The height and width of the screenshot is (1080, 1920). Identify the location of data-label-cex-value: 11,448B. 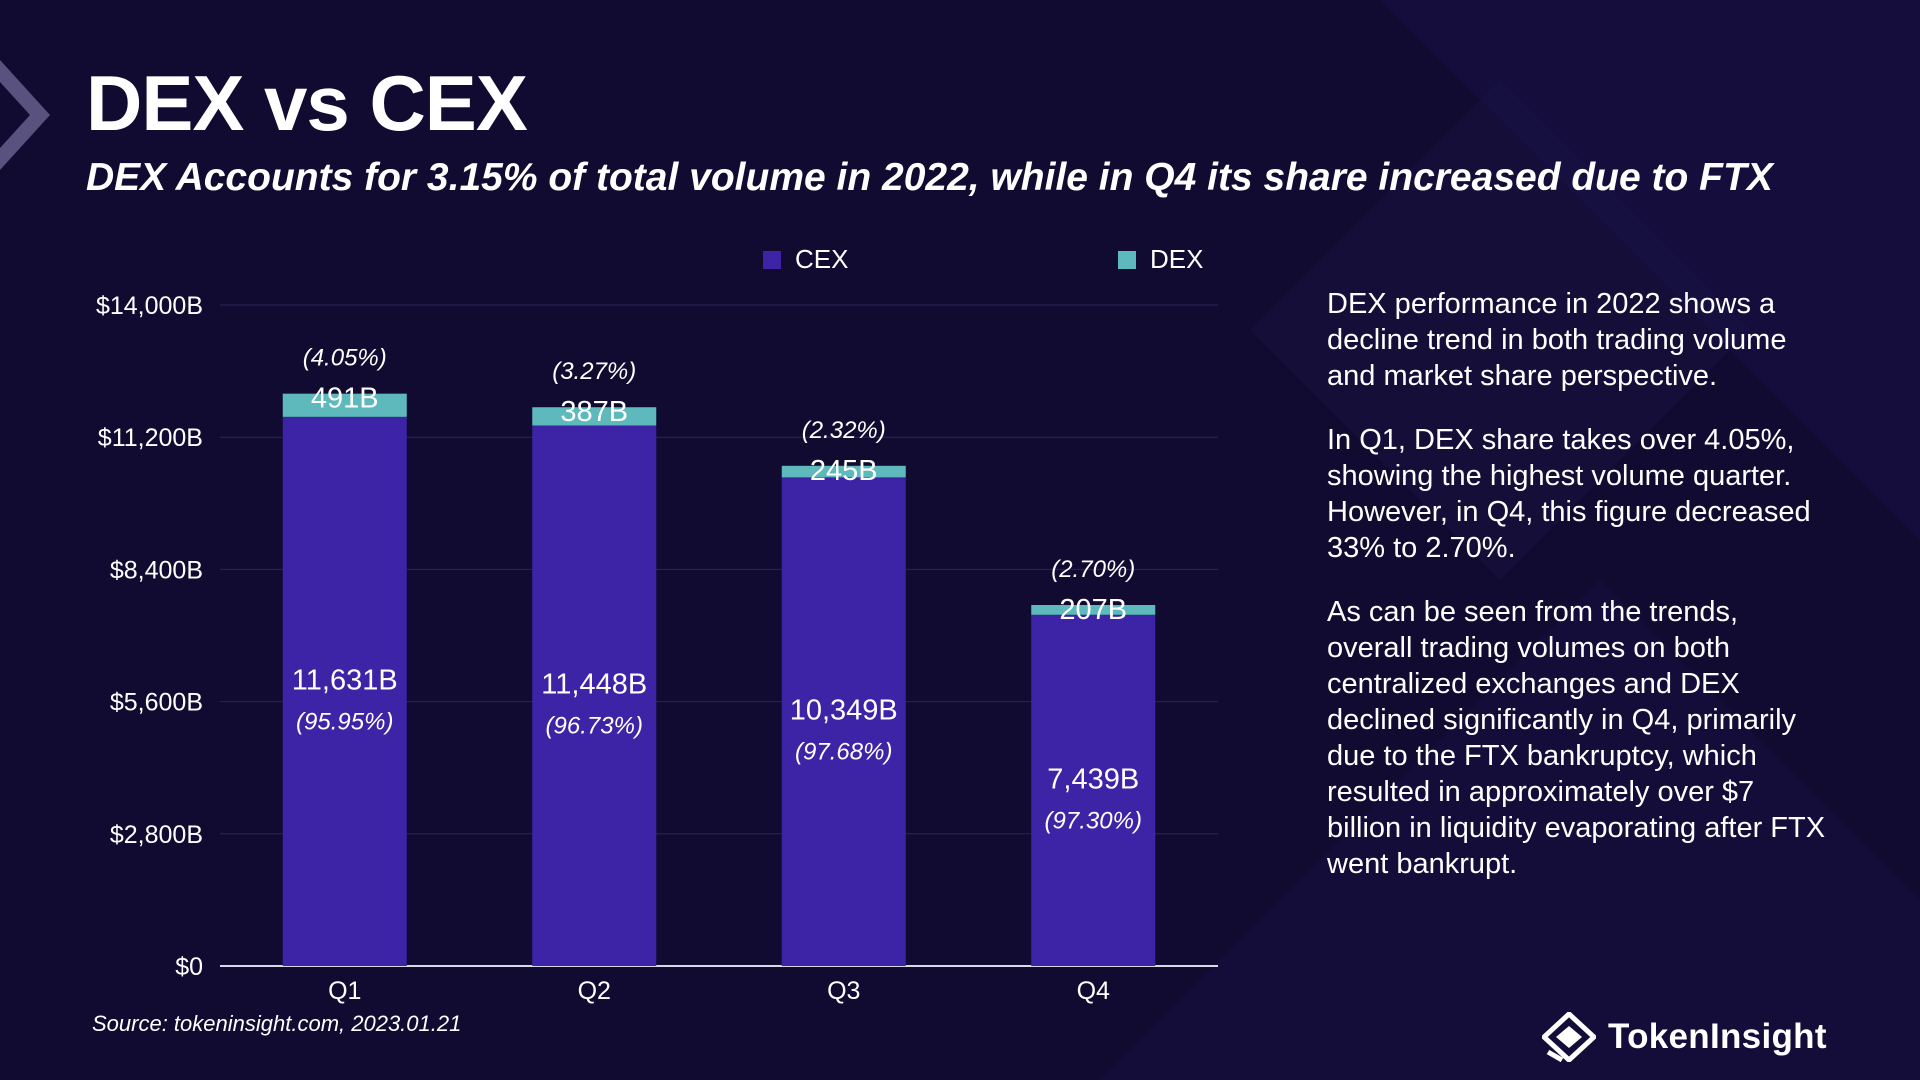
(594, 685).